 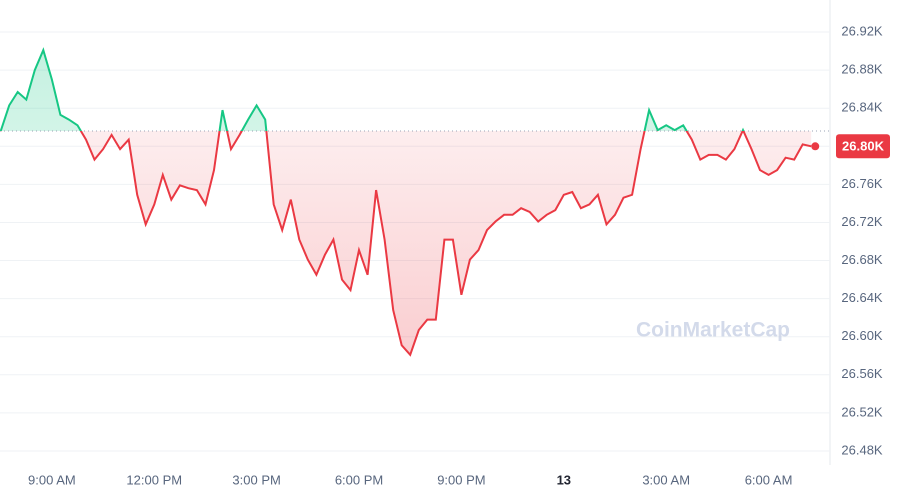 I want to click on y-tick-label: 26.60K, so click(x=862, y=335).